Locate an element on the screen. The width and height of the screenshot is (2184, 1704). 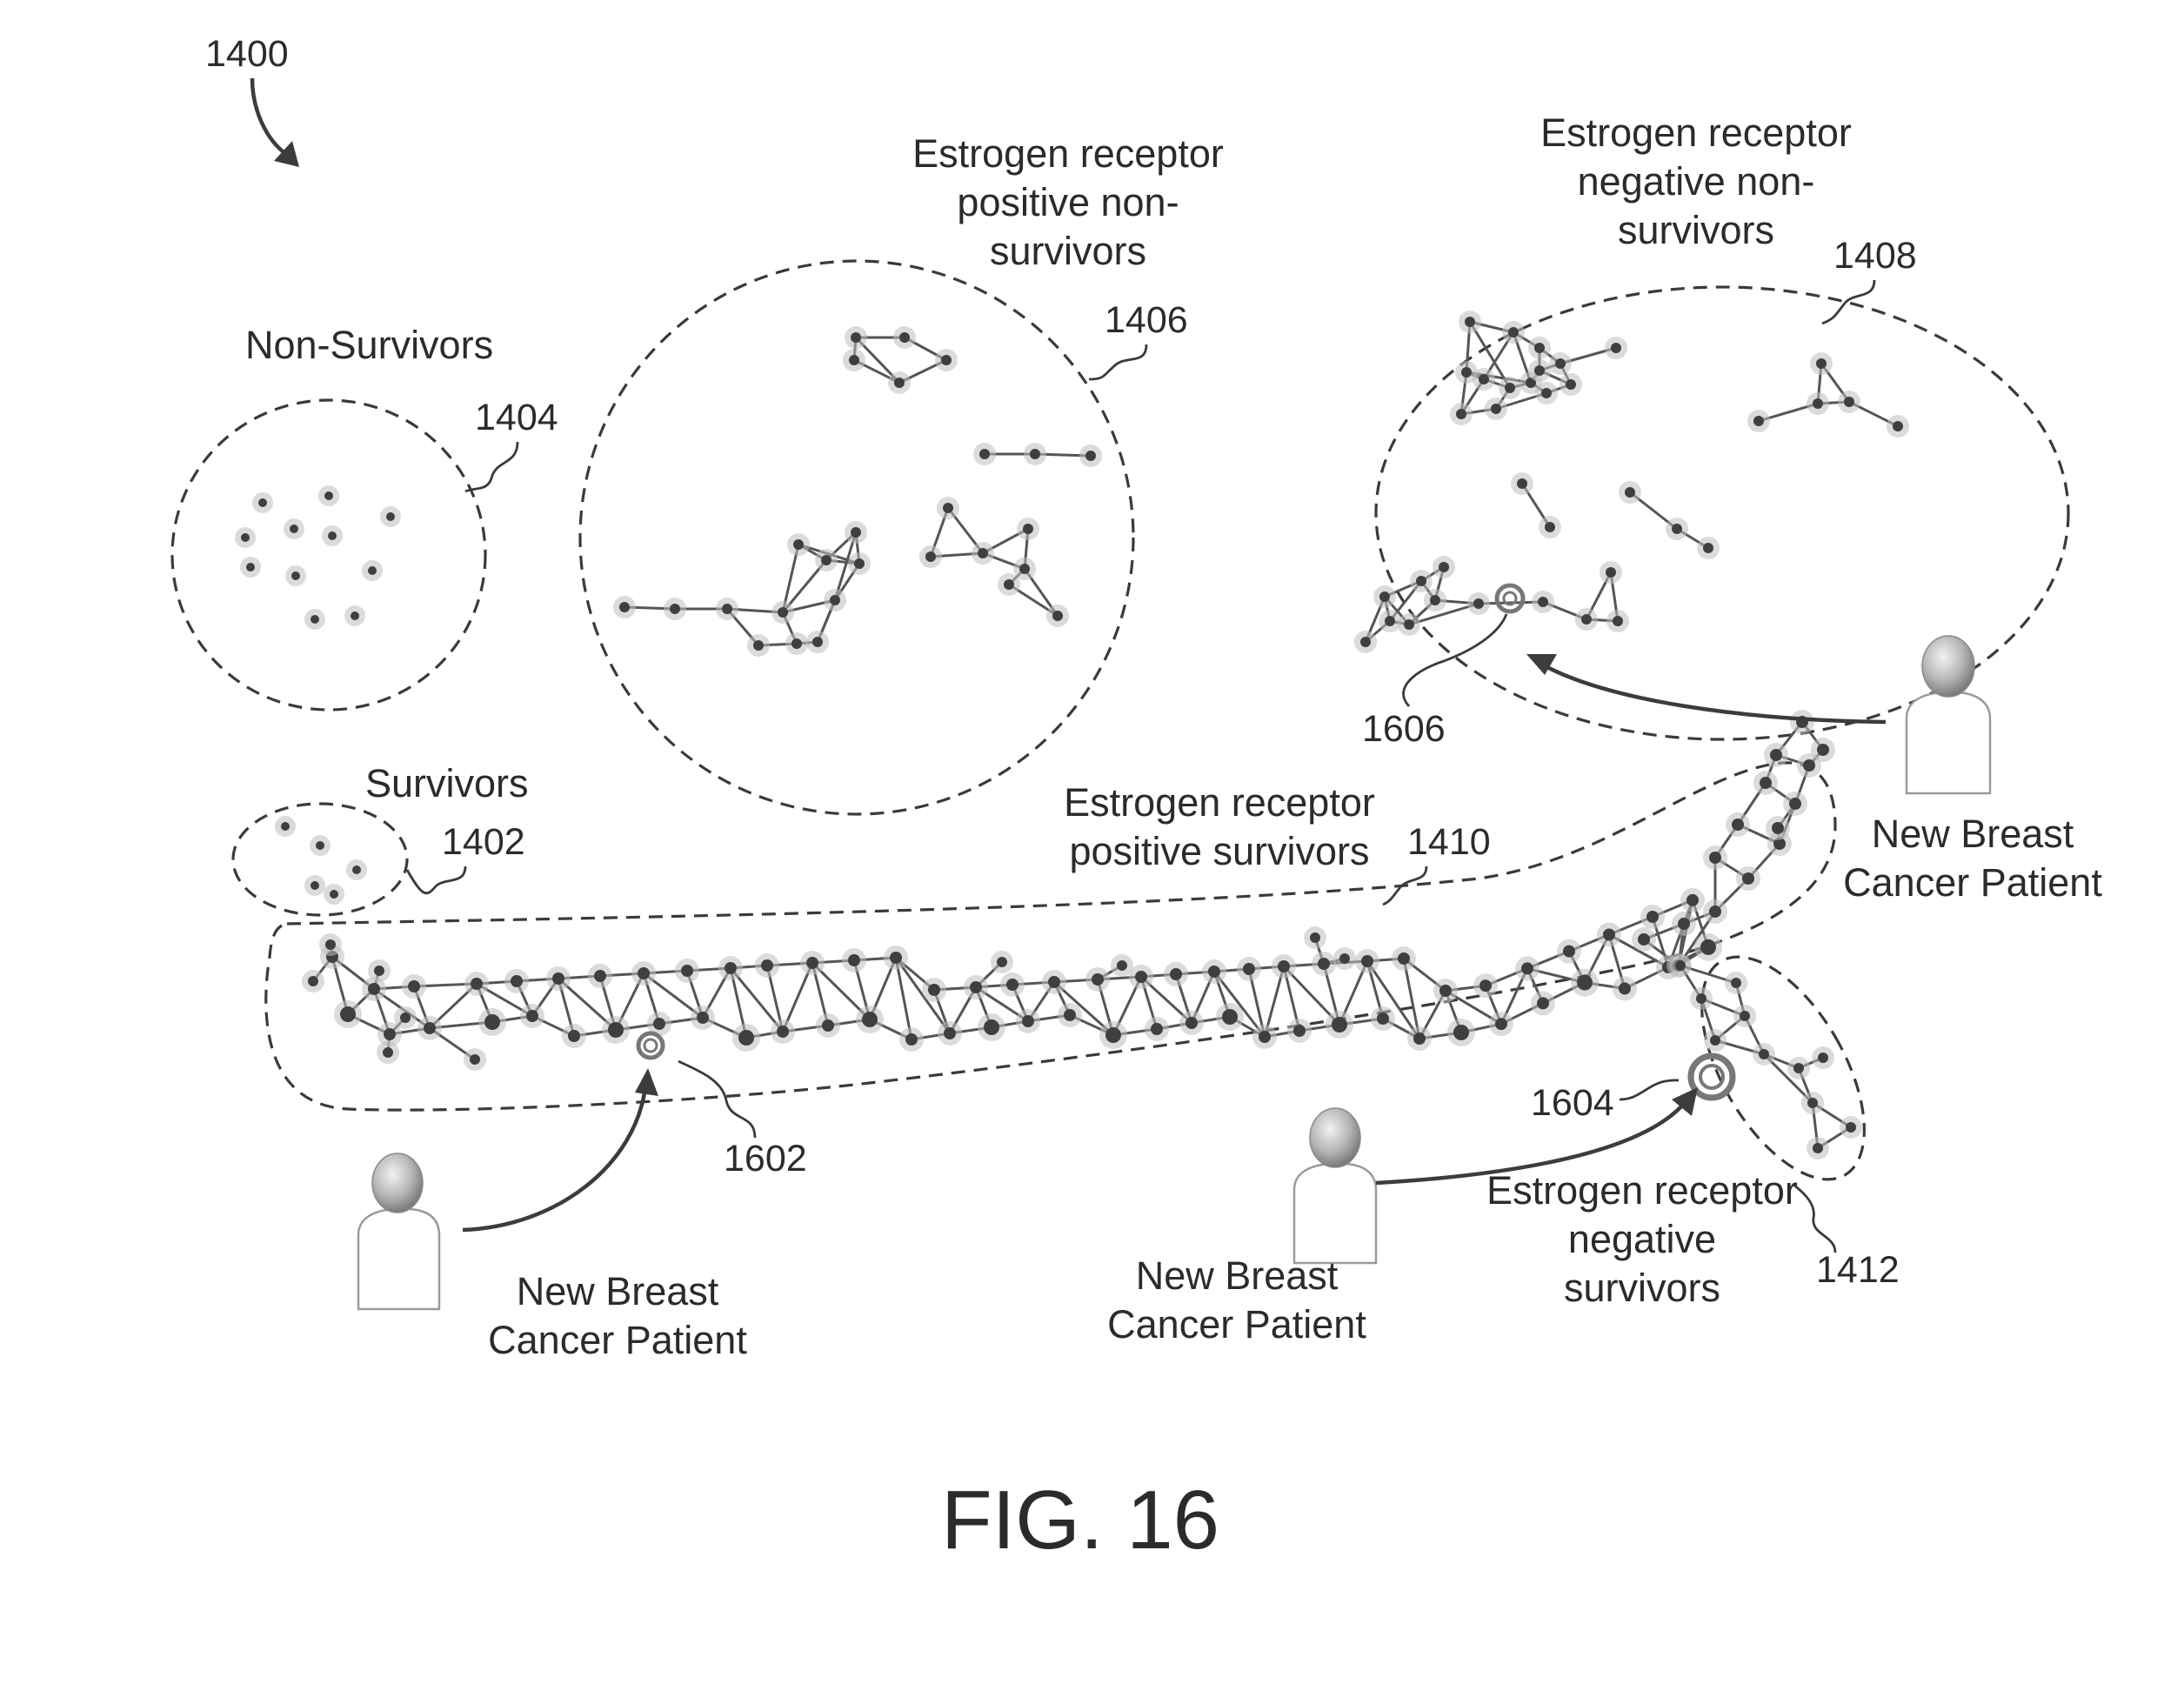
ref-1604-leader is located at coordinates (1649, 1090).